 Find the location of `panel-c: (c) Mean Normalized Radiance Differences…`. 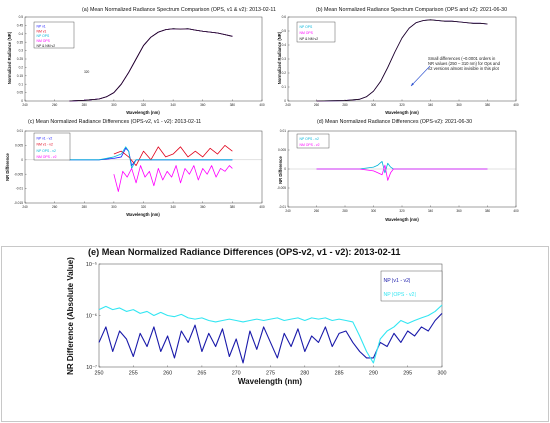

panel-c: (c) Mean Normalized Radiance Differences… is located at coordinates (135, 168).